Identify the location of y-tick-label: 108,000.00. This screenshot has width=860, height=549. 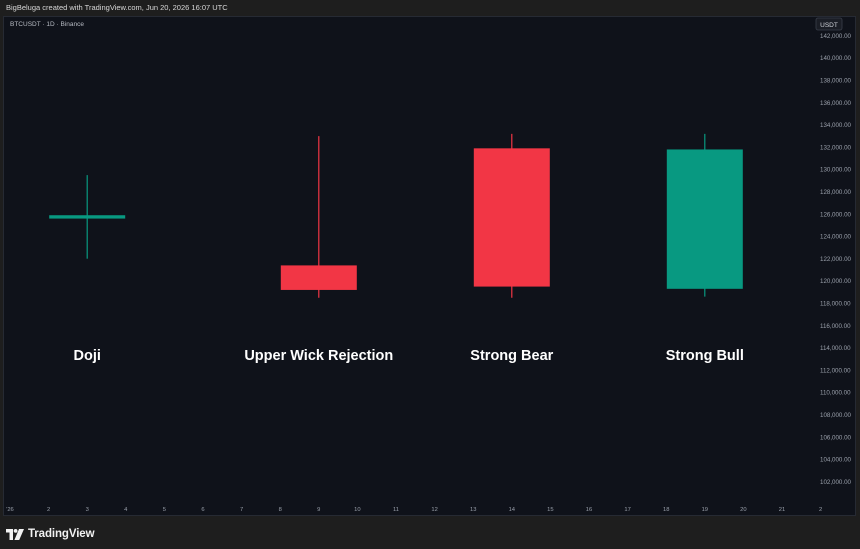
(836, 415).